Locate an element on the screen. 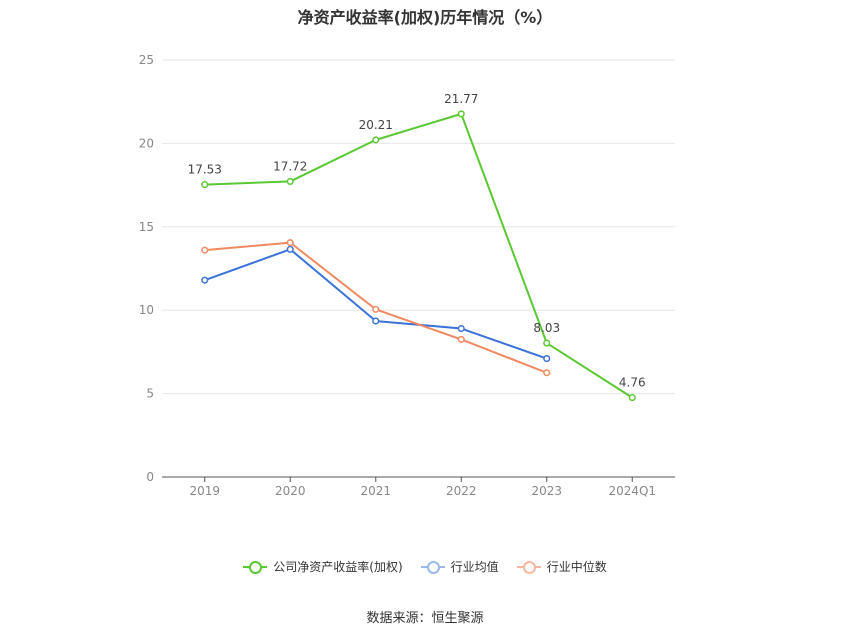 Image resolution: width=850 pixels, height=637 pixels. legend-swatch-industry-mean is located at coordinates (432, 567).